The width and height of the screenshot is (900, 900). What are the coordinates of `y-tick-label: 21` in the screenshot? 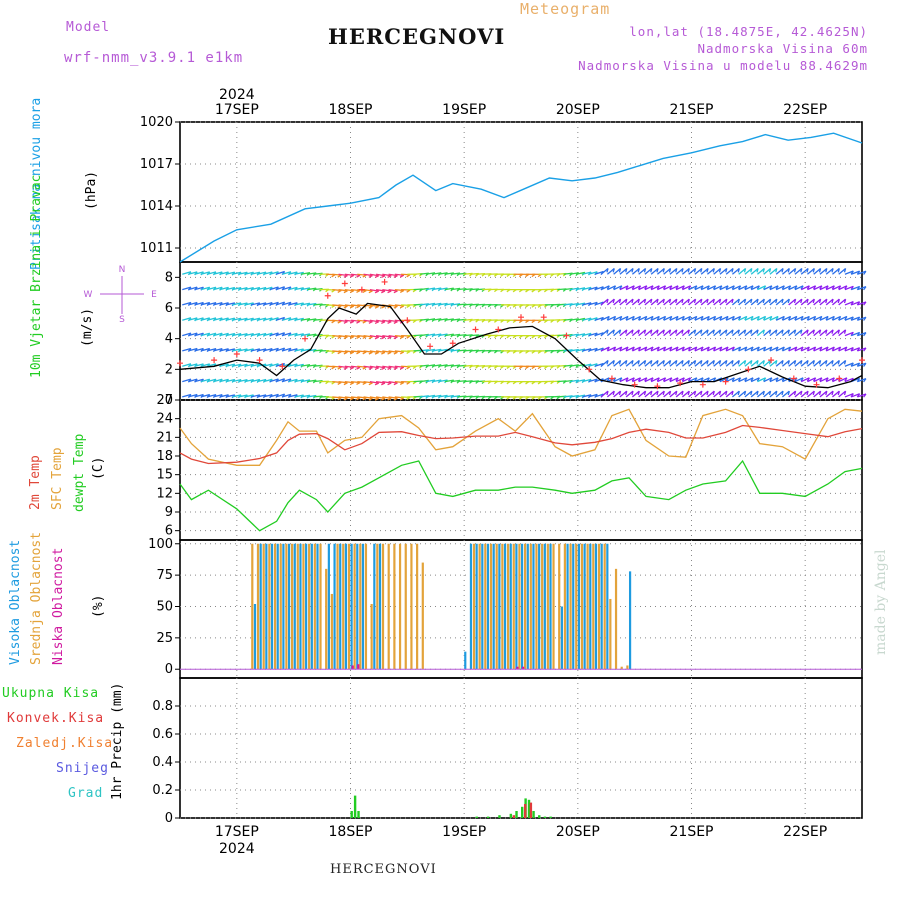 It's located at (164, 437).